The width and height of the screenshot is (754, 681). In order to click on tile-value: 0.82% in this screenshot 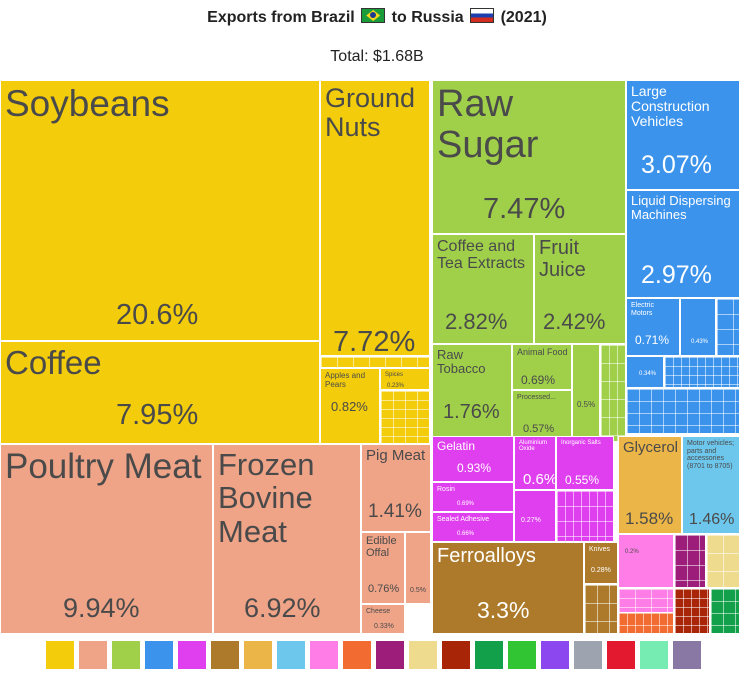, I will do `click(349, 406)`.